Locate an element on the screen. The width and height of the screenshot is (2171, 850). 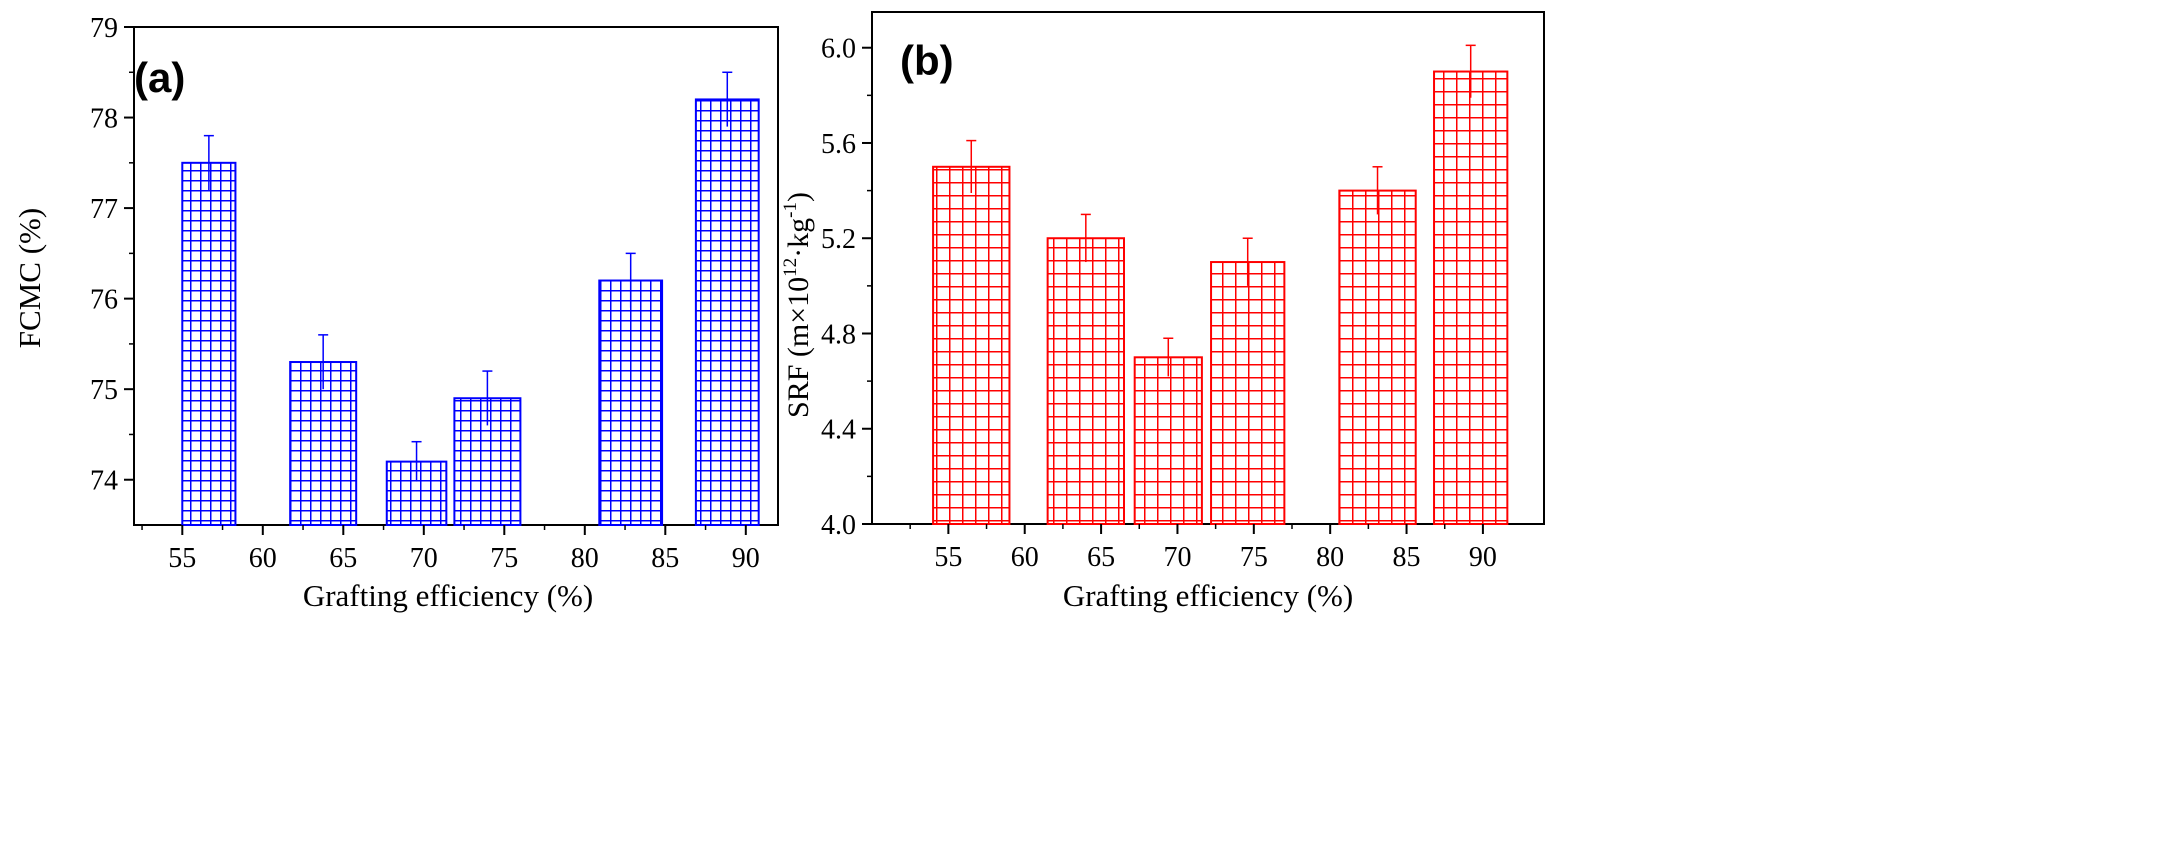
error-bars-b is located at coordinates (1221, 210).